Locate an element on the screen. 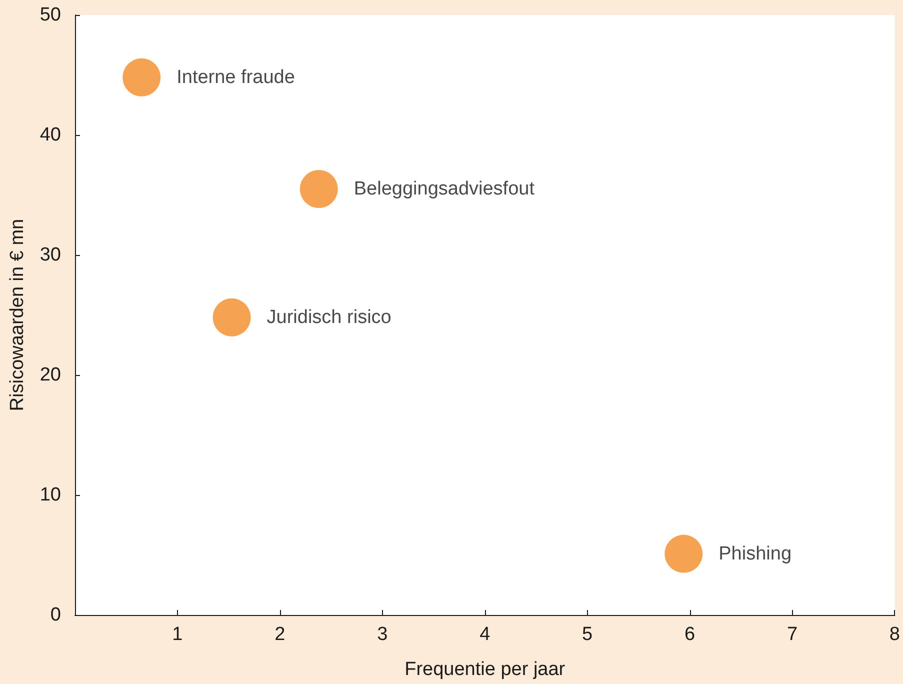 The image size is (903, 684). x-axis-title: Frequentie per jaar is located at coordinates (485, 669).